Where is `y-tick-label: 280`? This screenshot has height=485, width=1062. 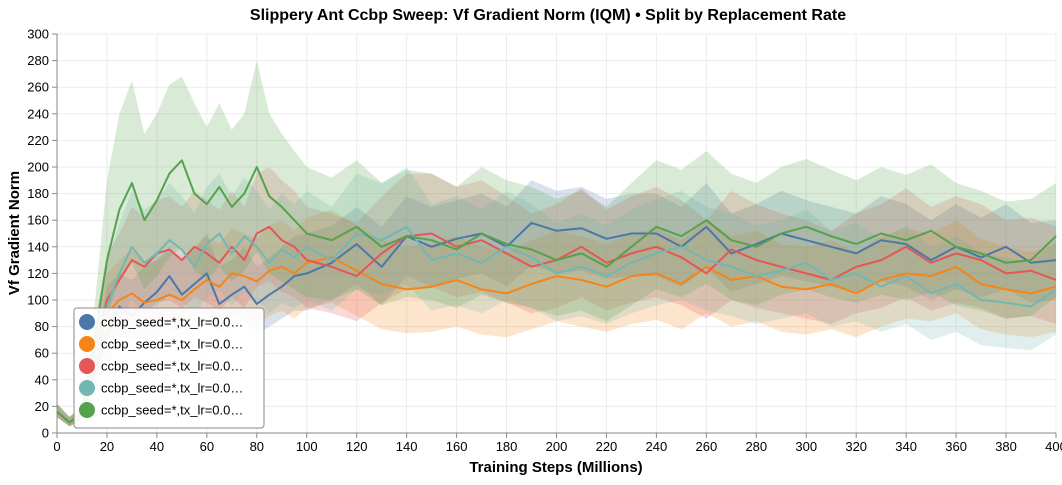
y-tick-label: 280 is located at coordinates (38, 60).